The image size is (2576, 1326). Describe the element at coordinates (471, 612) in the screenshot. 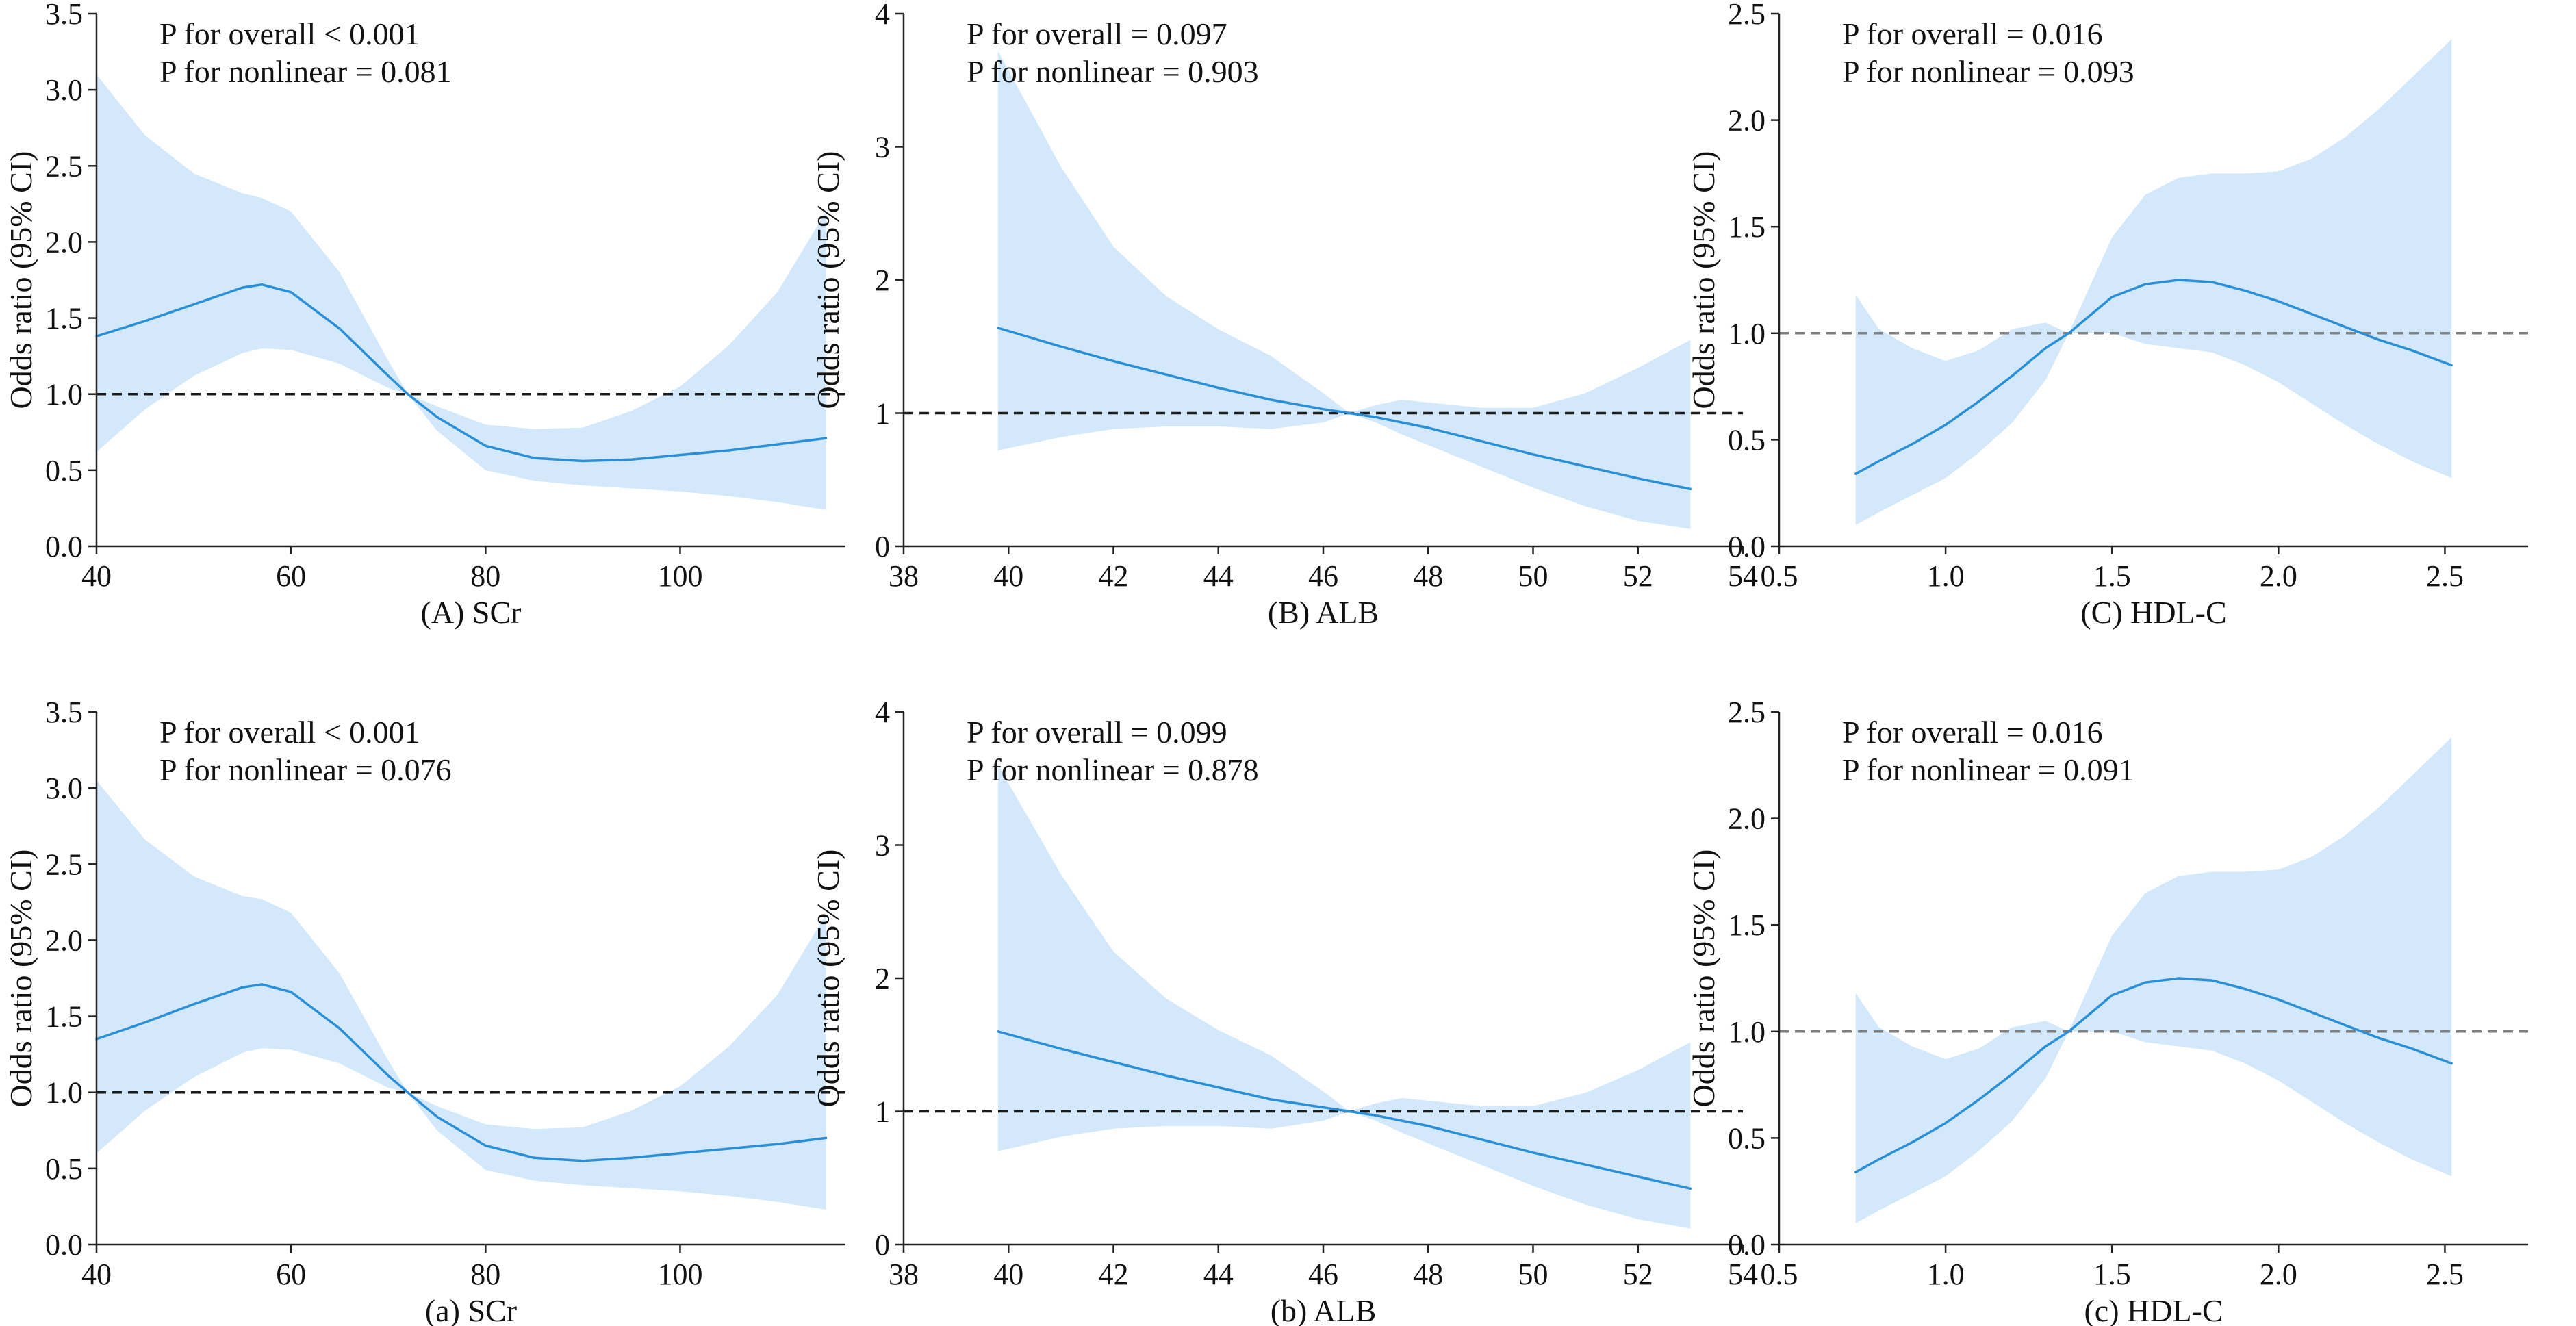

I see `x-axis-label: (A) SCr` at that location.